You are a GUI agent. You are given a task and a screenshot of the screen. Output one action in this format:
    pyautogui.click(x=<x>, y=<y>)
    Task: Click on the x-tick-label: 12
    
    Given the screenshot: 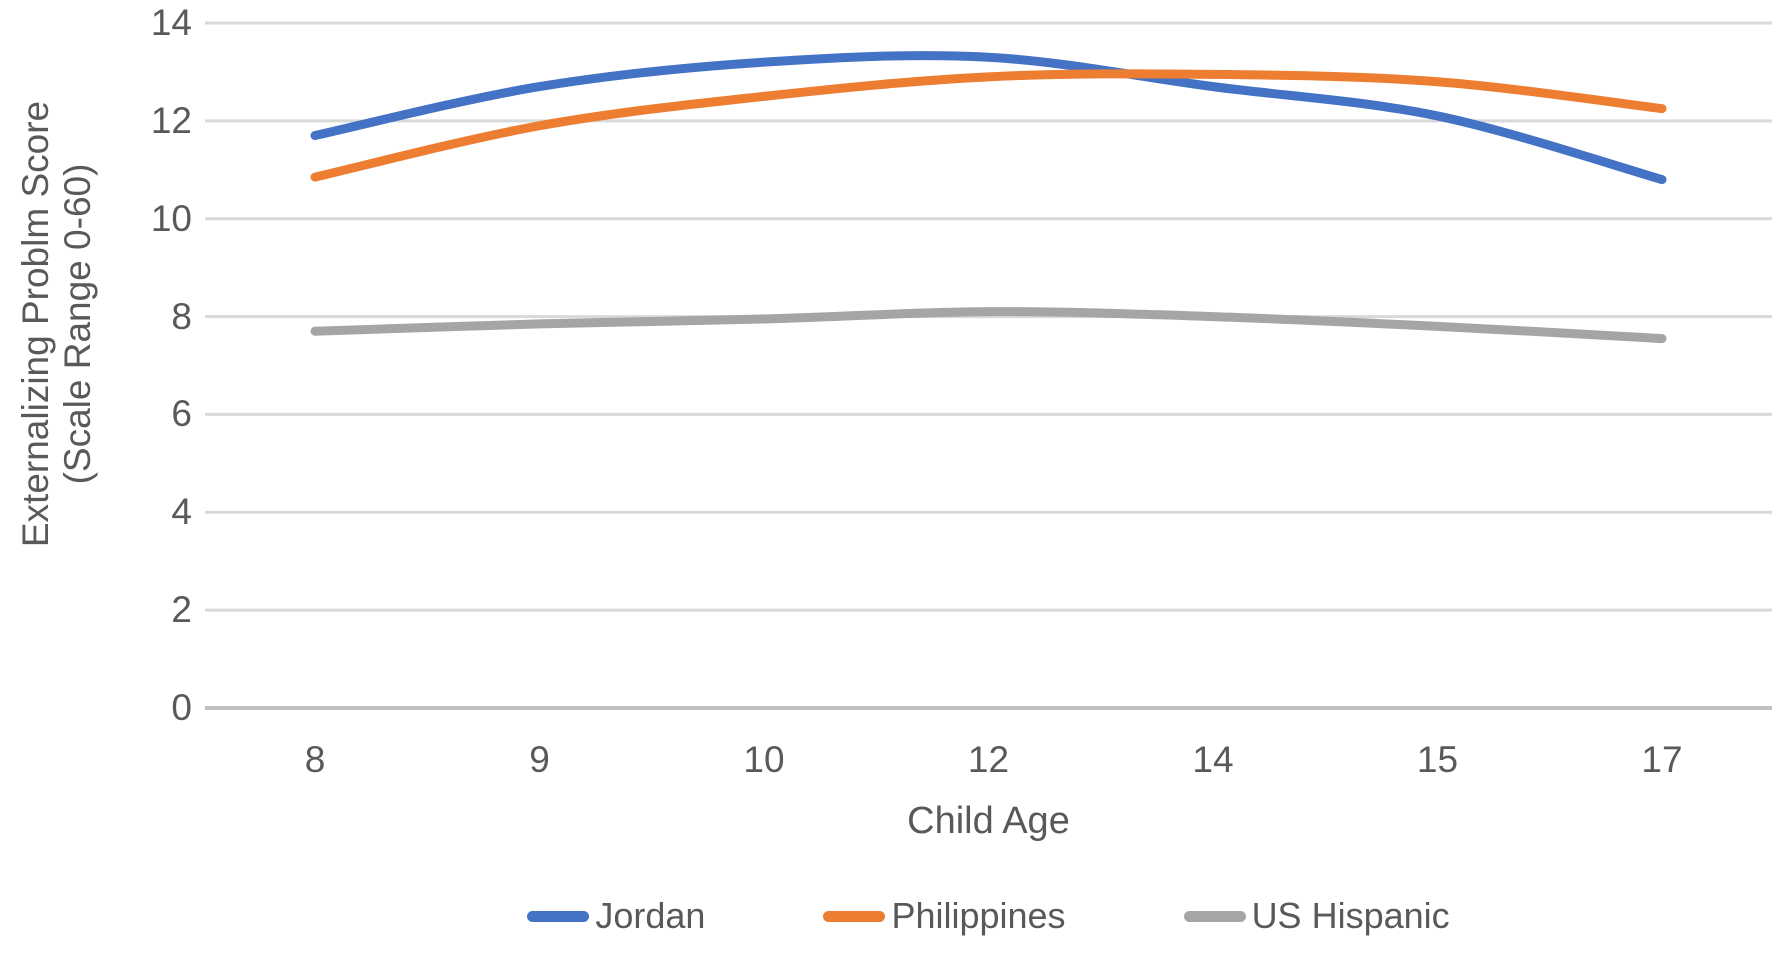 What is the action you would take?
    pyautogui.click(x=988, y=759)
    